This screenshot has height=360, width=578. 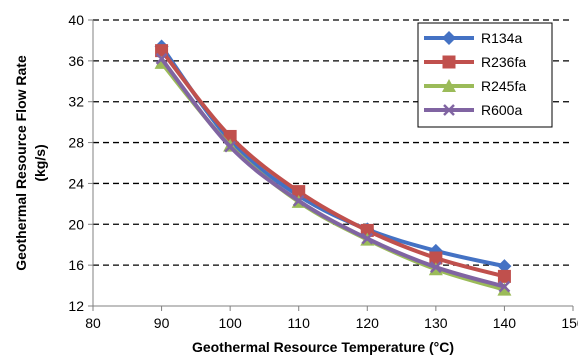 What do you see at coordinates (21, 163) in the screenshot?
I see `y-axis-title-line1: Geothermal Resource Flow Rate` at bounding box center [21, 163].